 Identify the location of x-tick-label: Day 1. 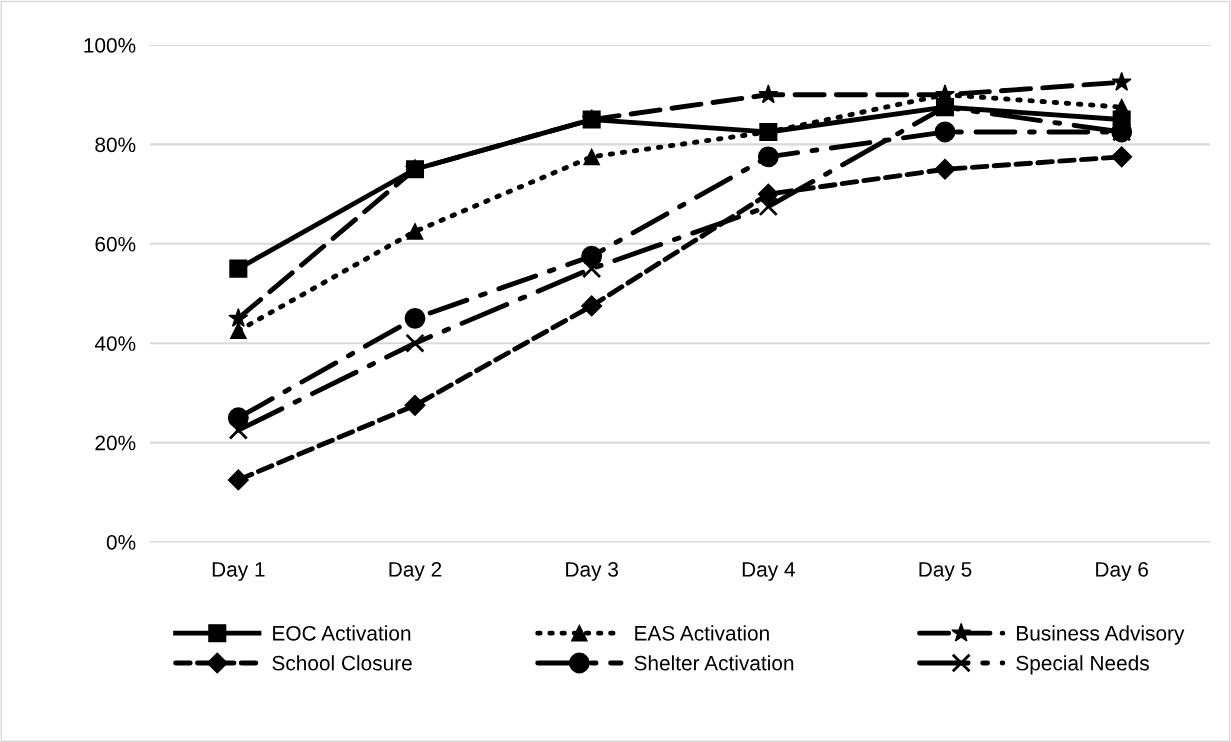
(238, 571).